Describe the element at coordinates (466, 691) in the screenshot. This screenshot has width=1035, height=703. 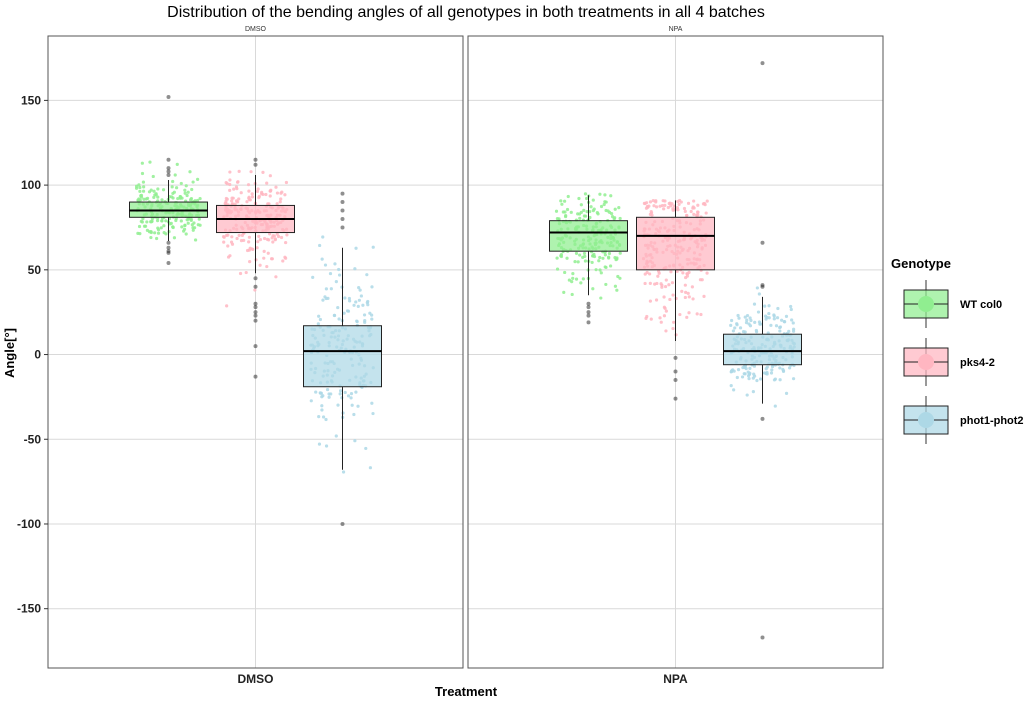
I see `x-axis-label: Treatment` at that location.